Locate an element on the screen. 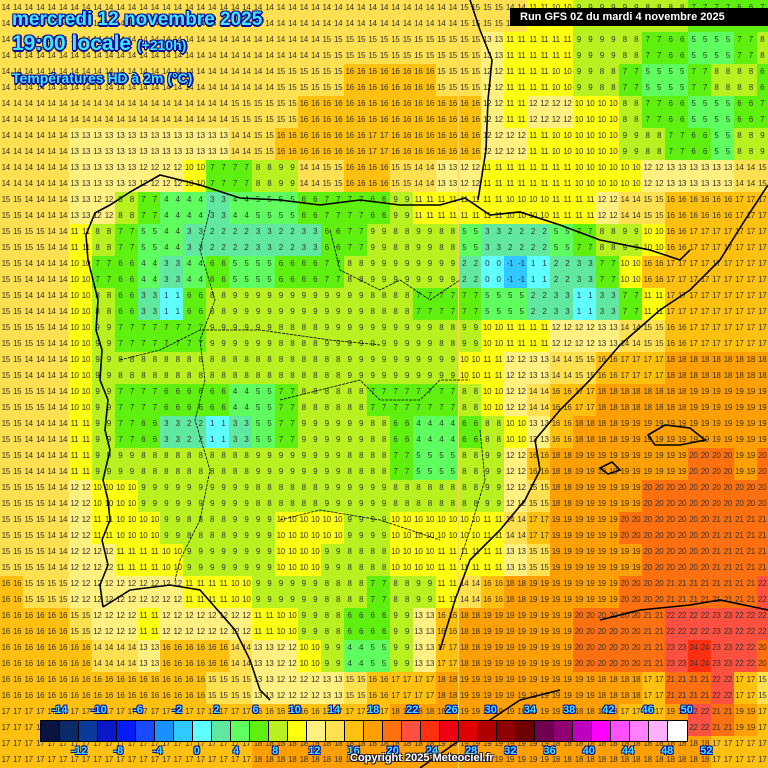  grid-value: 2 is located at coordinates (281, 248).